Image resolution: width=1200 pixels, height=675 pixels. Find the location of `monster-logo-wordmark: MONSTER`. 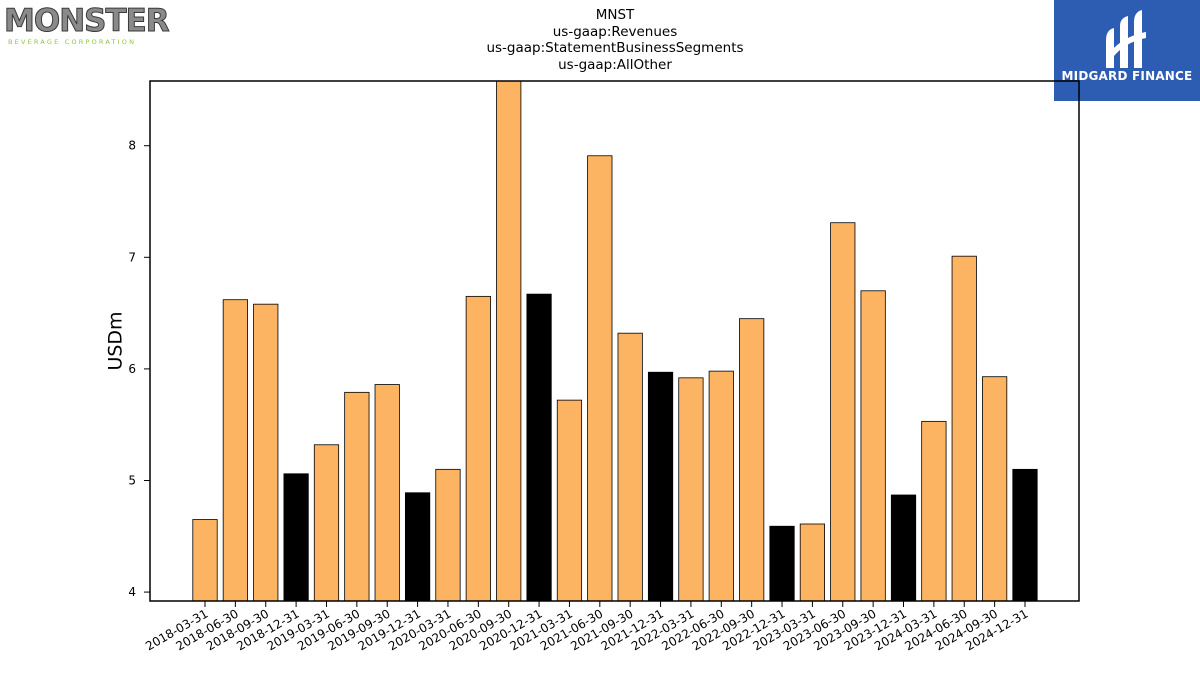

monster-logo-wordmark: MONSTER is located at coordinates (87, 21).